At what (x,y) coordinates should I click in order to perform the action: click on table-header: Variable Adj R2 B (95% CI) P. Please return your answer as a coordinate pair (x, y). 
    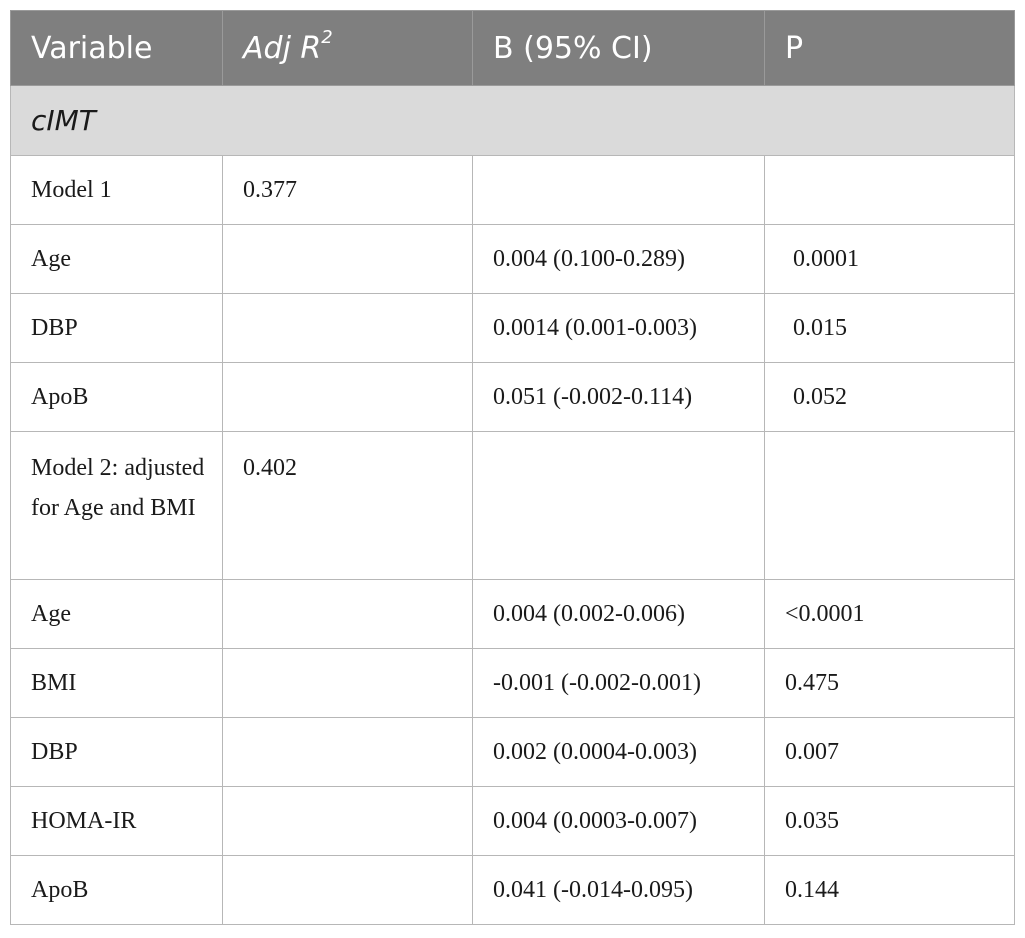
    Looking at the image, I should click on (512, 48).